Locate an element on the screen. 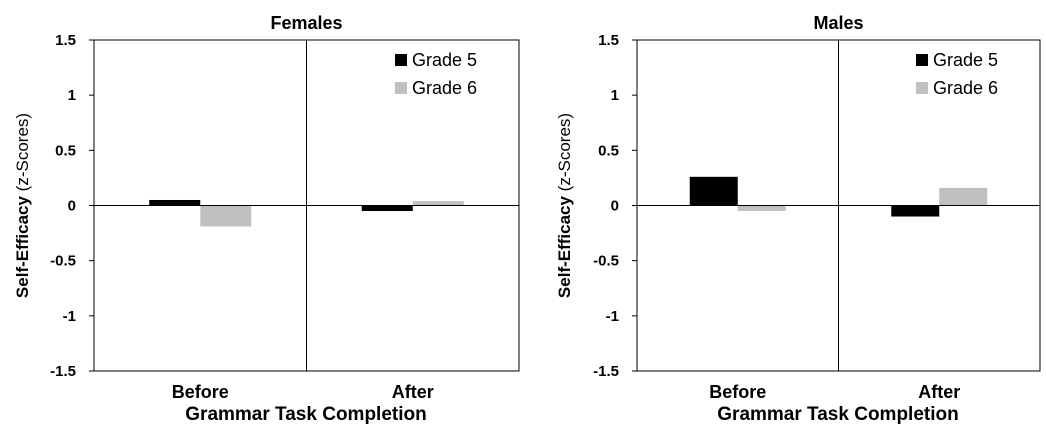 This screenshot has height=427, width=1046. panel-2-y-axis-label: Self-Efficacy (z-Scores) is located at coordinates (564, 205).